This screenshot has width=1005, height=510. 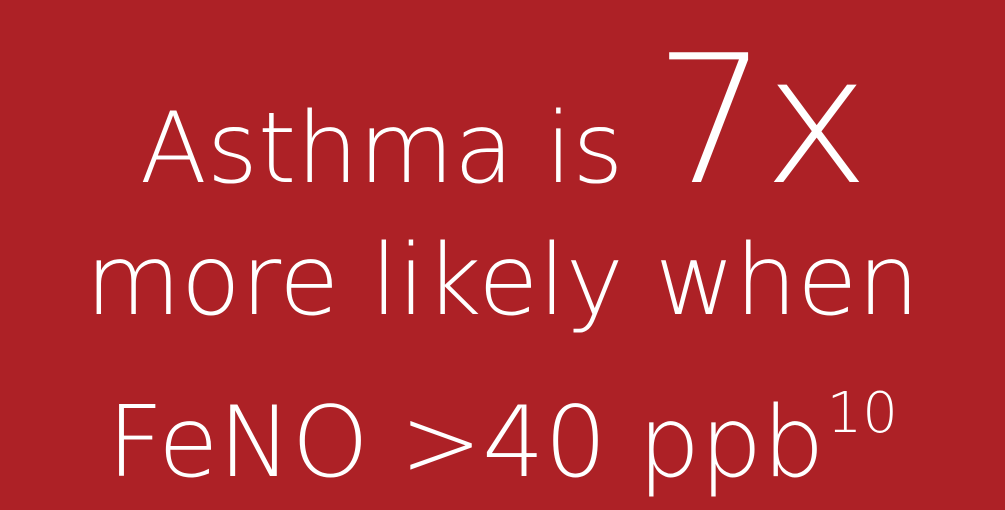 What do you see at coordinates (862, 413) in the screenshot?
I see `reference-superscript: 10` at bounding box center [862, 413].